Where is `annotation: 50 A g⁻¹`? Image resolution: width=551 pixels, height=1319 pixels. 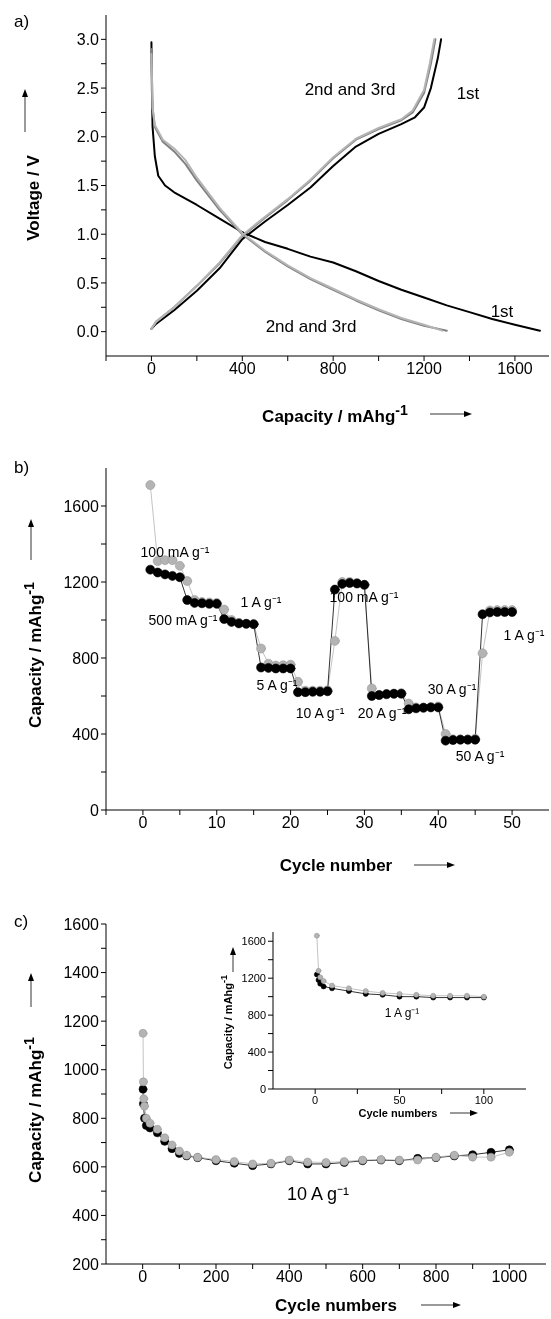
annotation: 50 A g⁻¹ is located at coordinates (480, 756).